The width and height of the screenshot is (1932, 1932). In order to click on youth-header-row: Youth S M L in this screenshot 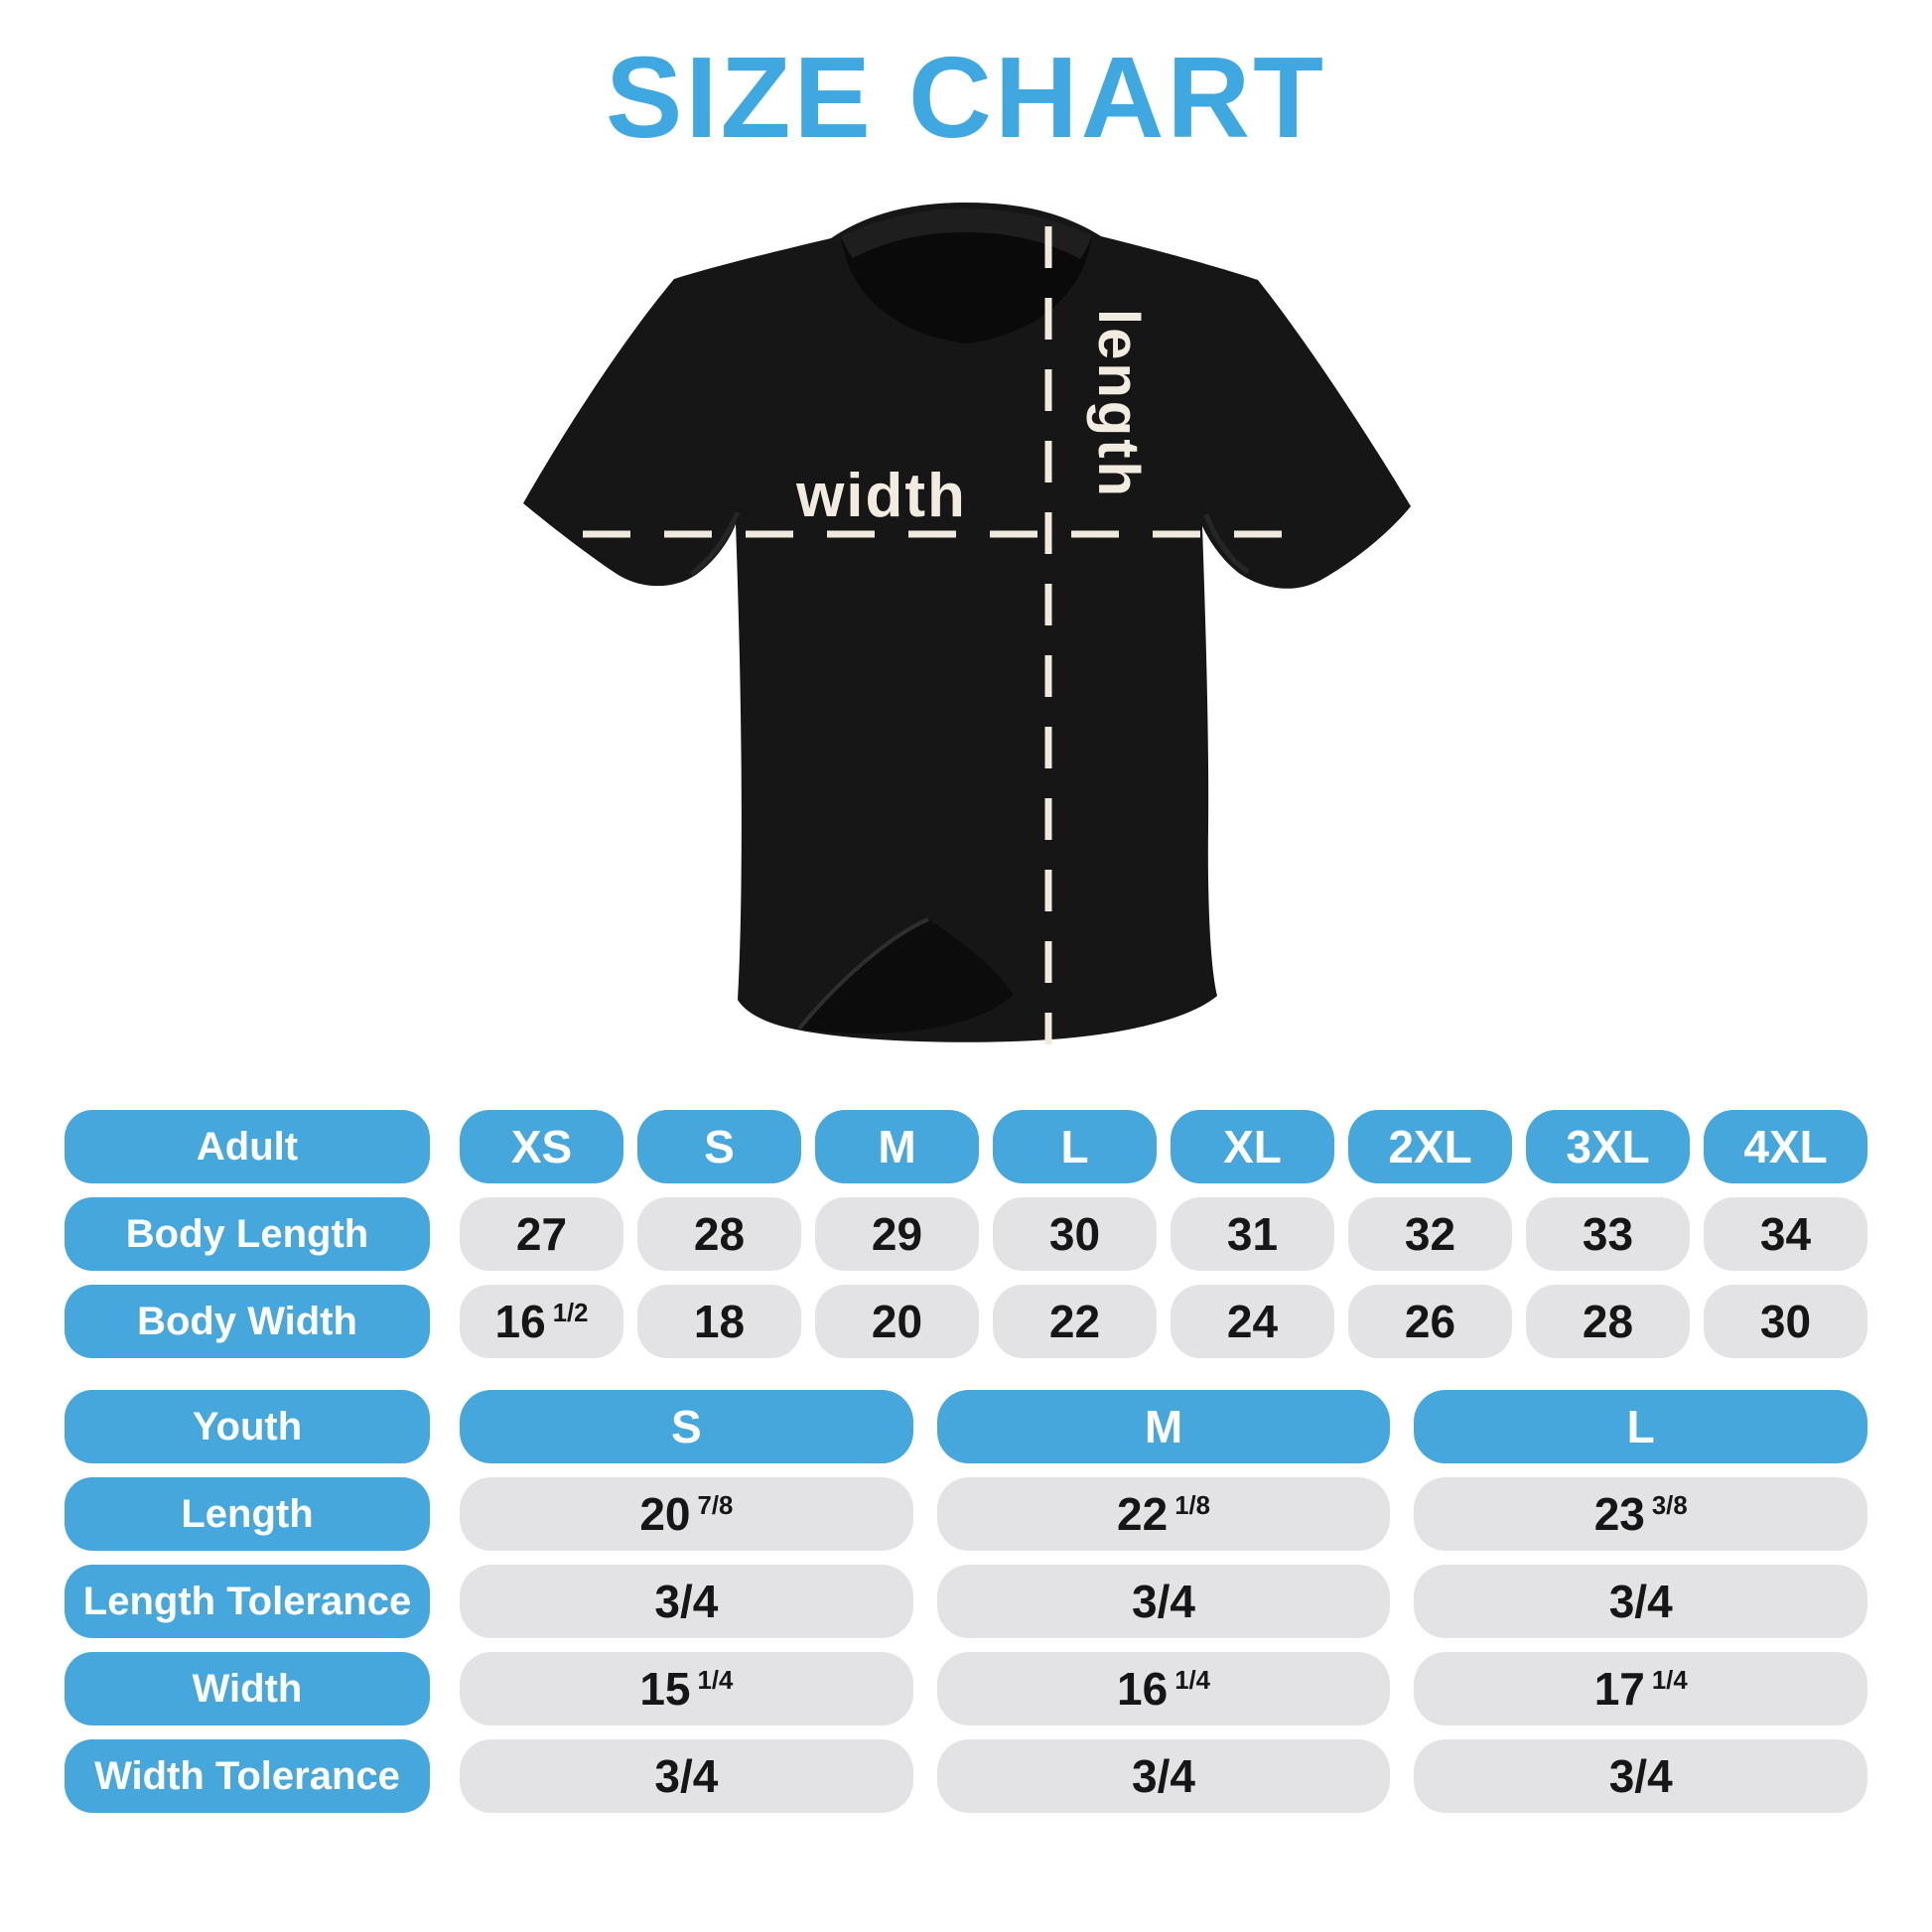, I will do `click(967, 1427)`.